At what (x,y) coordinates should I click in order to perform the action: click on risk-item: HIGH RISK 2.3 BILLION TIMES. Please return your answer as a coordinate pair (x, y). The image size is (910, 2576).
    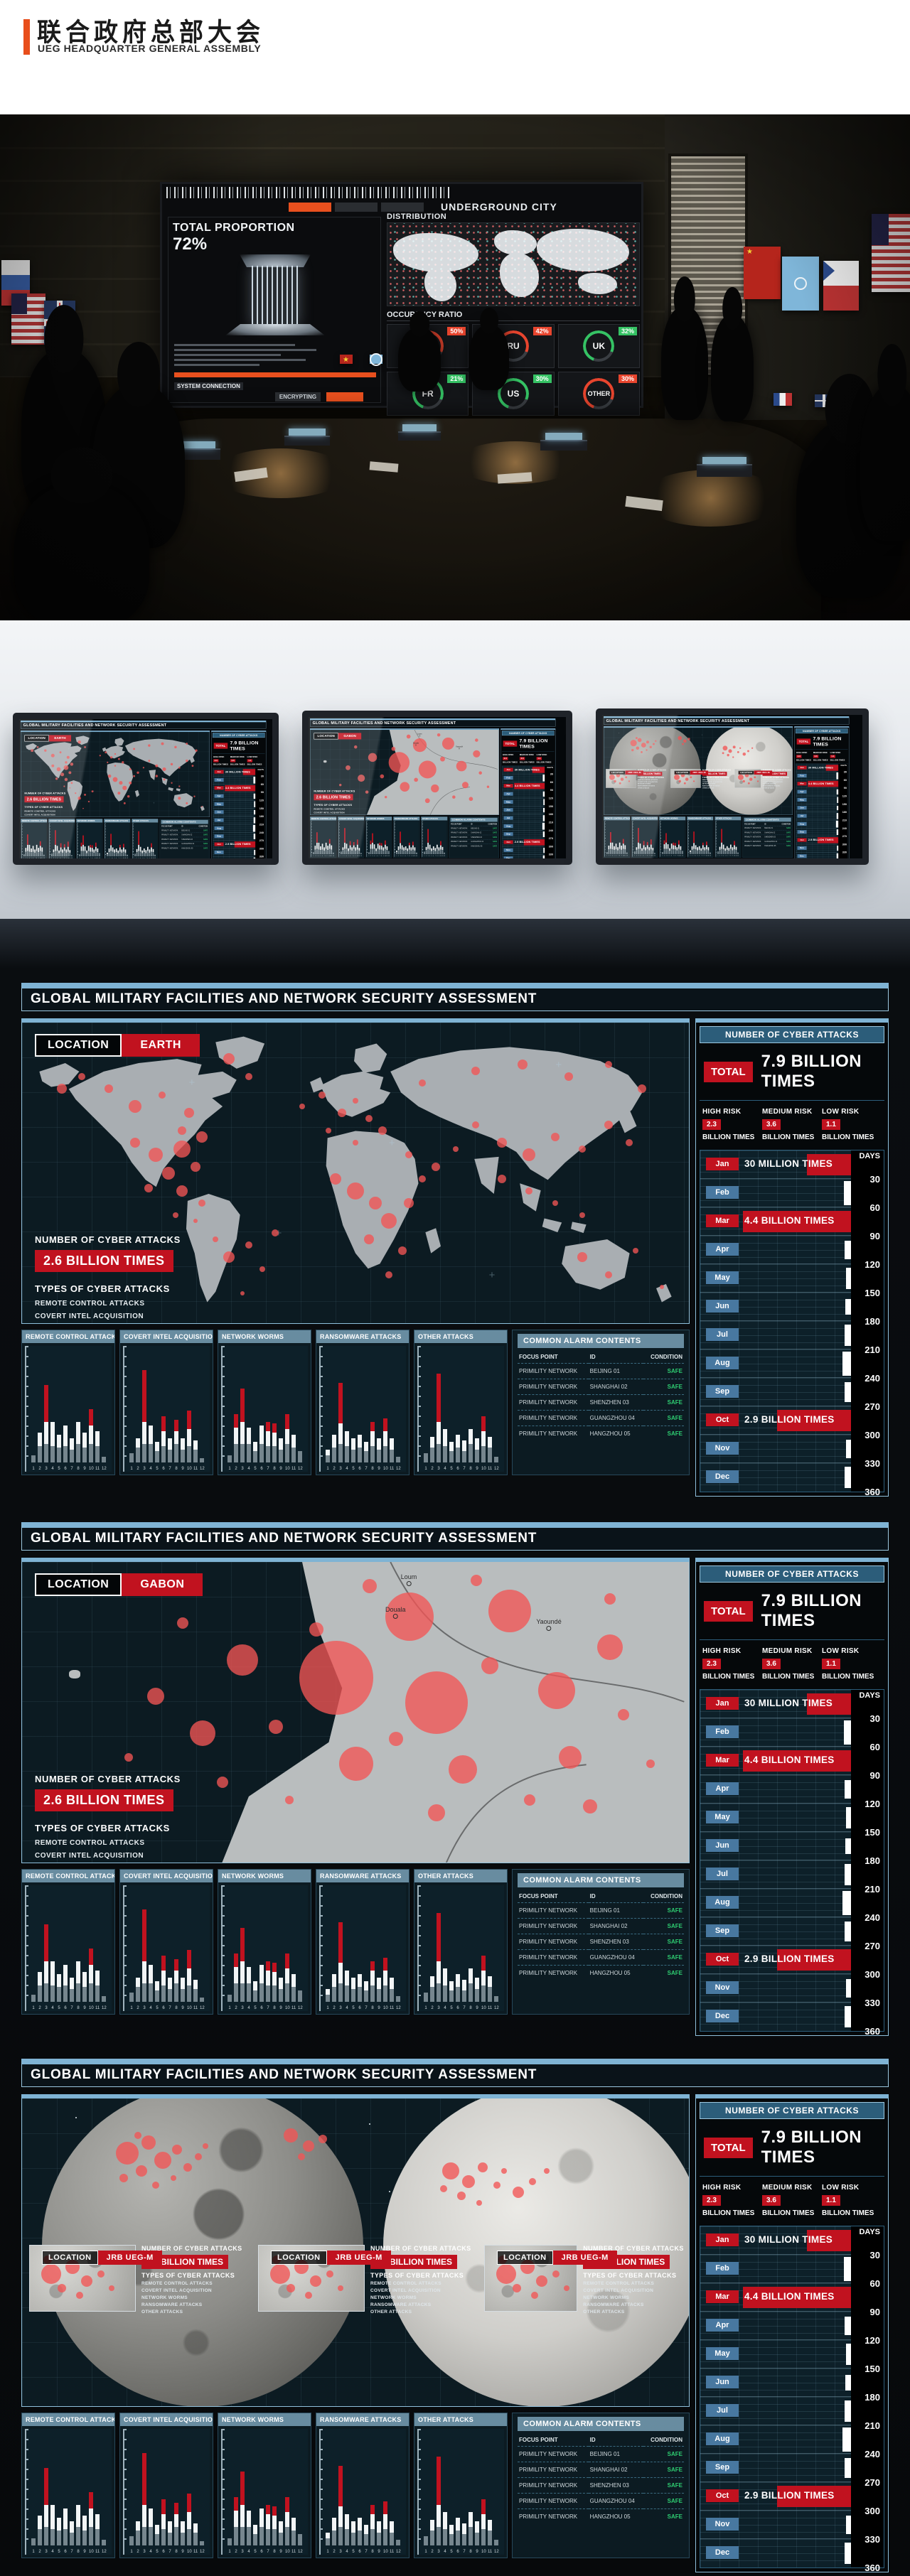
    Looking at the image, I should click on (804, 756).